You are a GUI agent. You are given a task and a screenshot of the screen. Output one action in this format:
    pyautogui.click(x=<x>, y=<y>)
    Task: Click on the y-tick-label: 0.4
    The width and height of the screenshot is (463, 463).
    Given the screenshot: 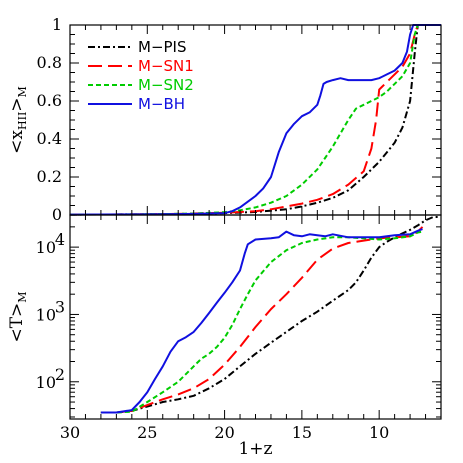 What is the action you would take?
    pyautogui.click(x=49, y=138)
    